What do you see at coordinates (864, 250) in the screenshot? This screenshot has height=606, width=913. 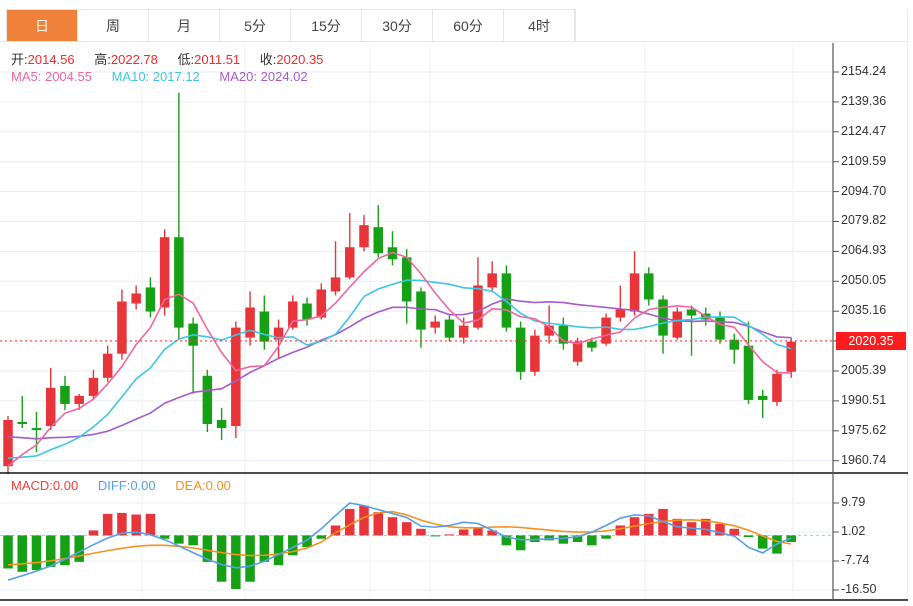 I see `y-axis-label: 2064.93` at bounding box center [864, 250].